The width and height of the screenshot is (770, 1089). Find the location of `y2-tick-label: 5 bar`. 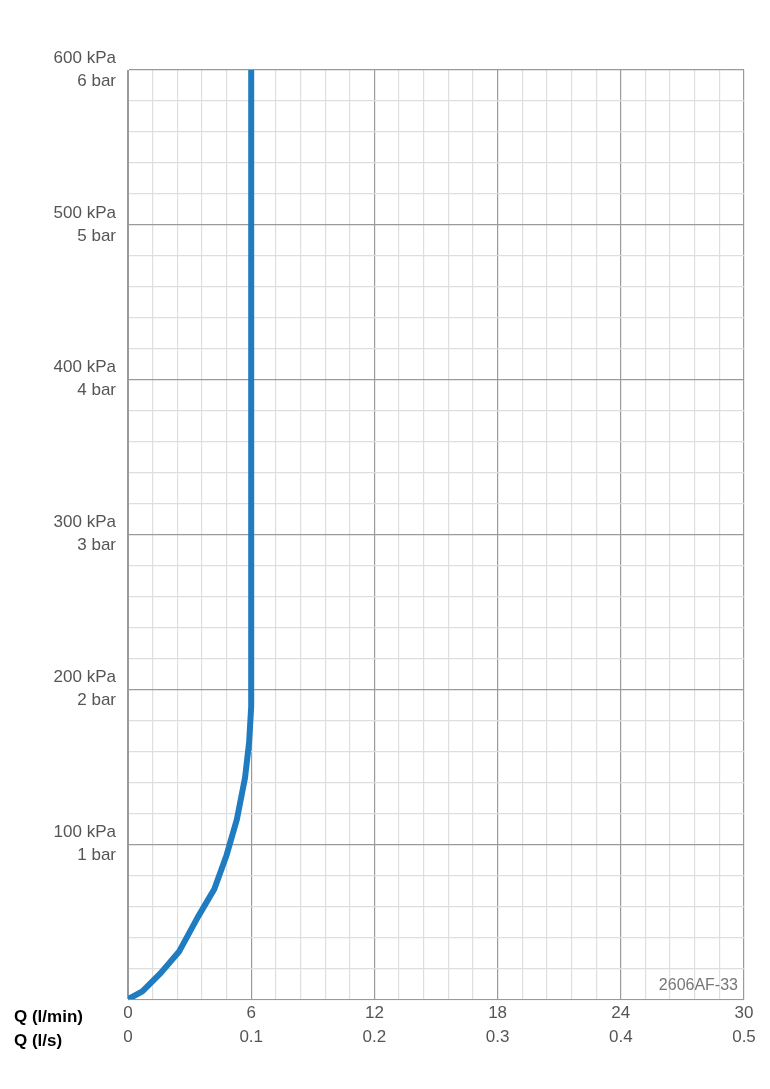

y2-tick-label: 5 bar is located at coordinates (97, 235).